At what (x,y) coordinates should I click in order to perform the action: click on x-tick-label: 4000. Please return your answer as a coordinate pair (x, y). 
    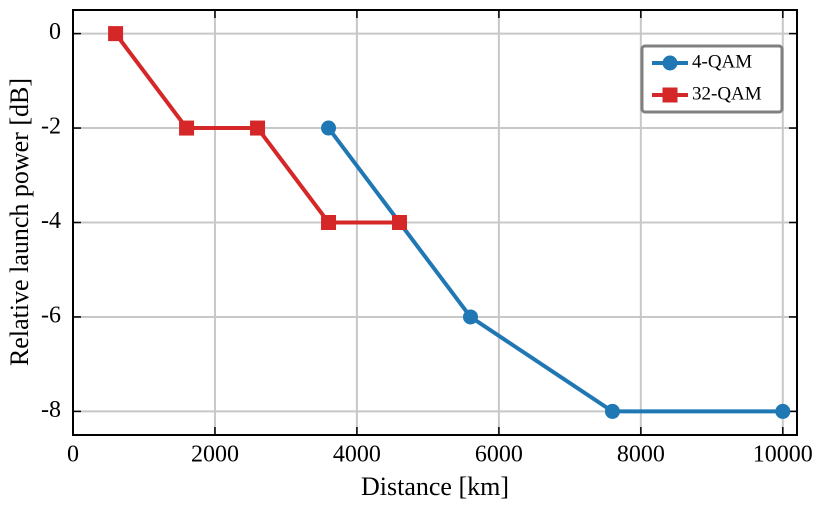
    Looking at the image, I should click on (357, 455).